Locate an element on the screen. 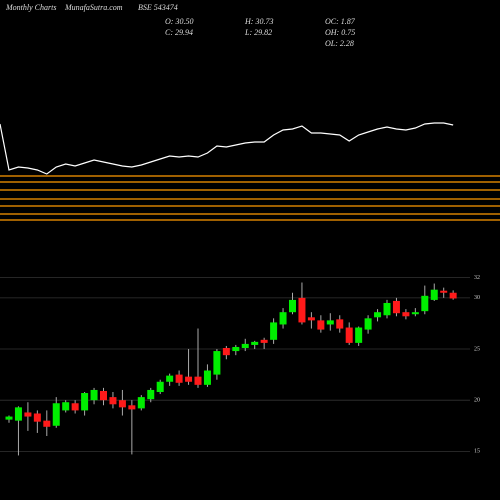 Image resolution: width=500 pixels, height=500 pixels. y-tick-label: 20 is located at coordinates (477, 401).